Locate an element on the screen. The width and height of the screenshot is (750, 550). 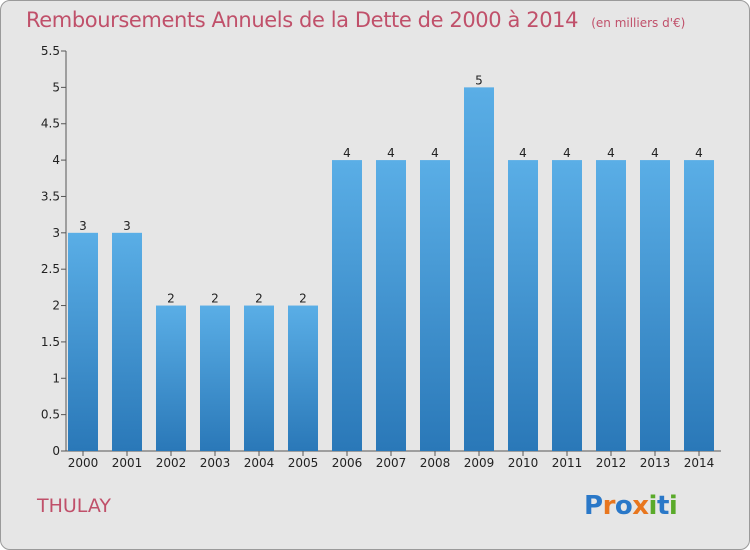
bar-2000 is located at coordinates (83, 341).